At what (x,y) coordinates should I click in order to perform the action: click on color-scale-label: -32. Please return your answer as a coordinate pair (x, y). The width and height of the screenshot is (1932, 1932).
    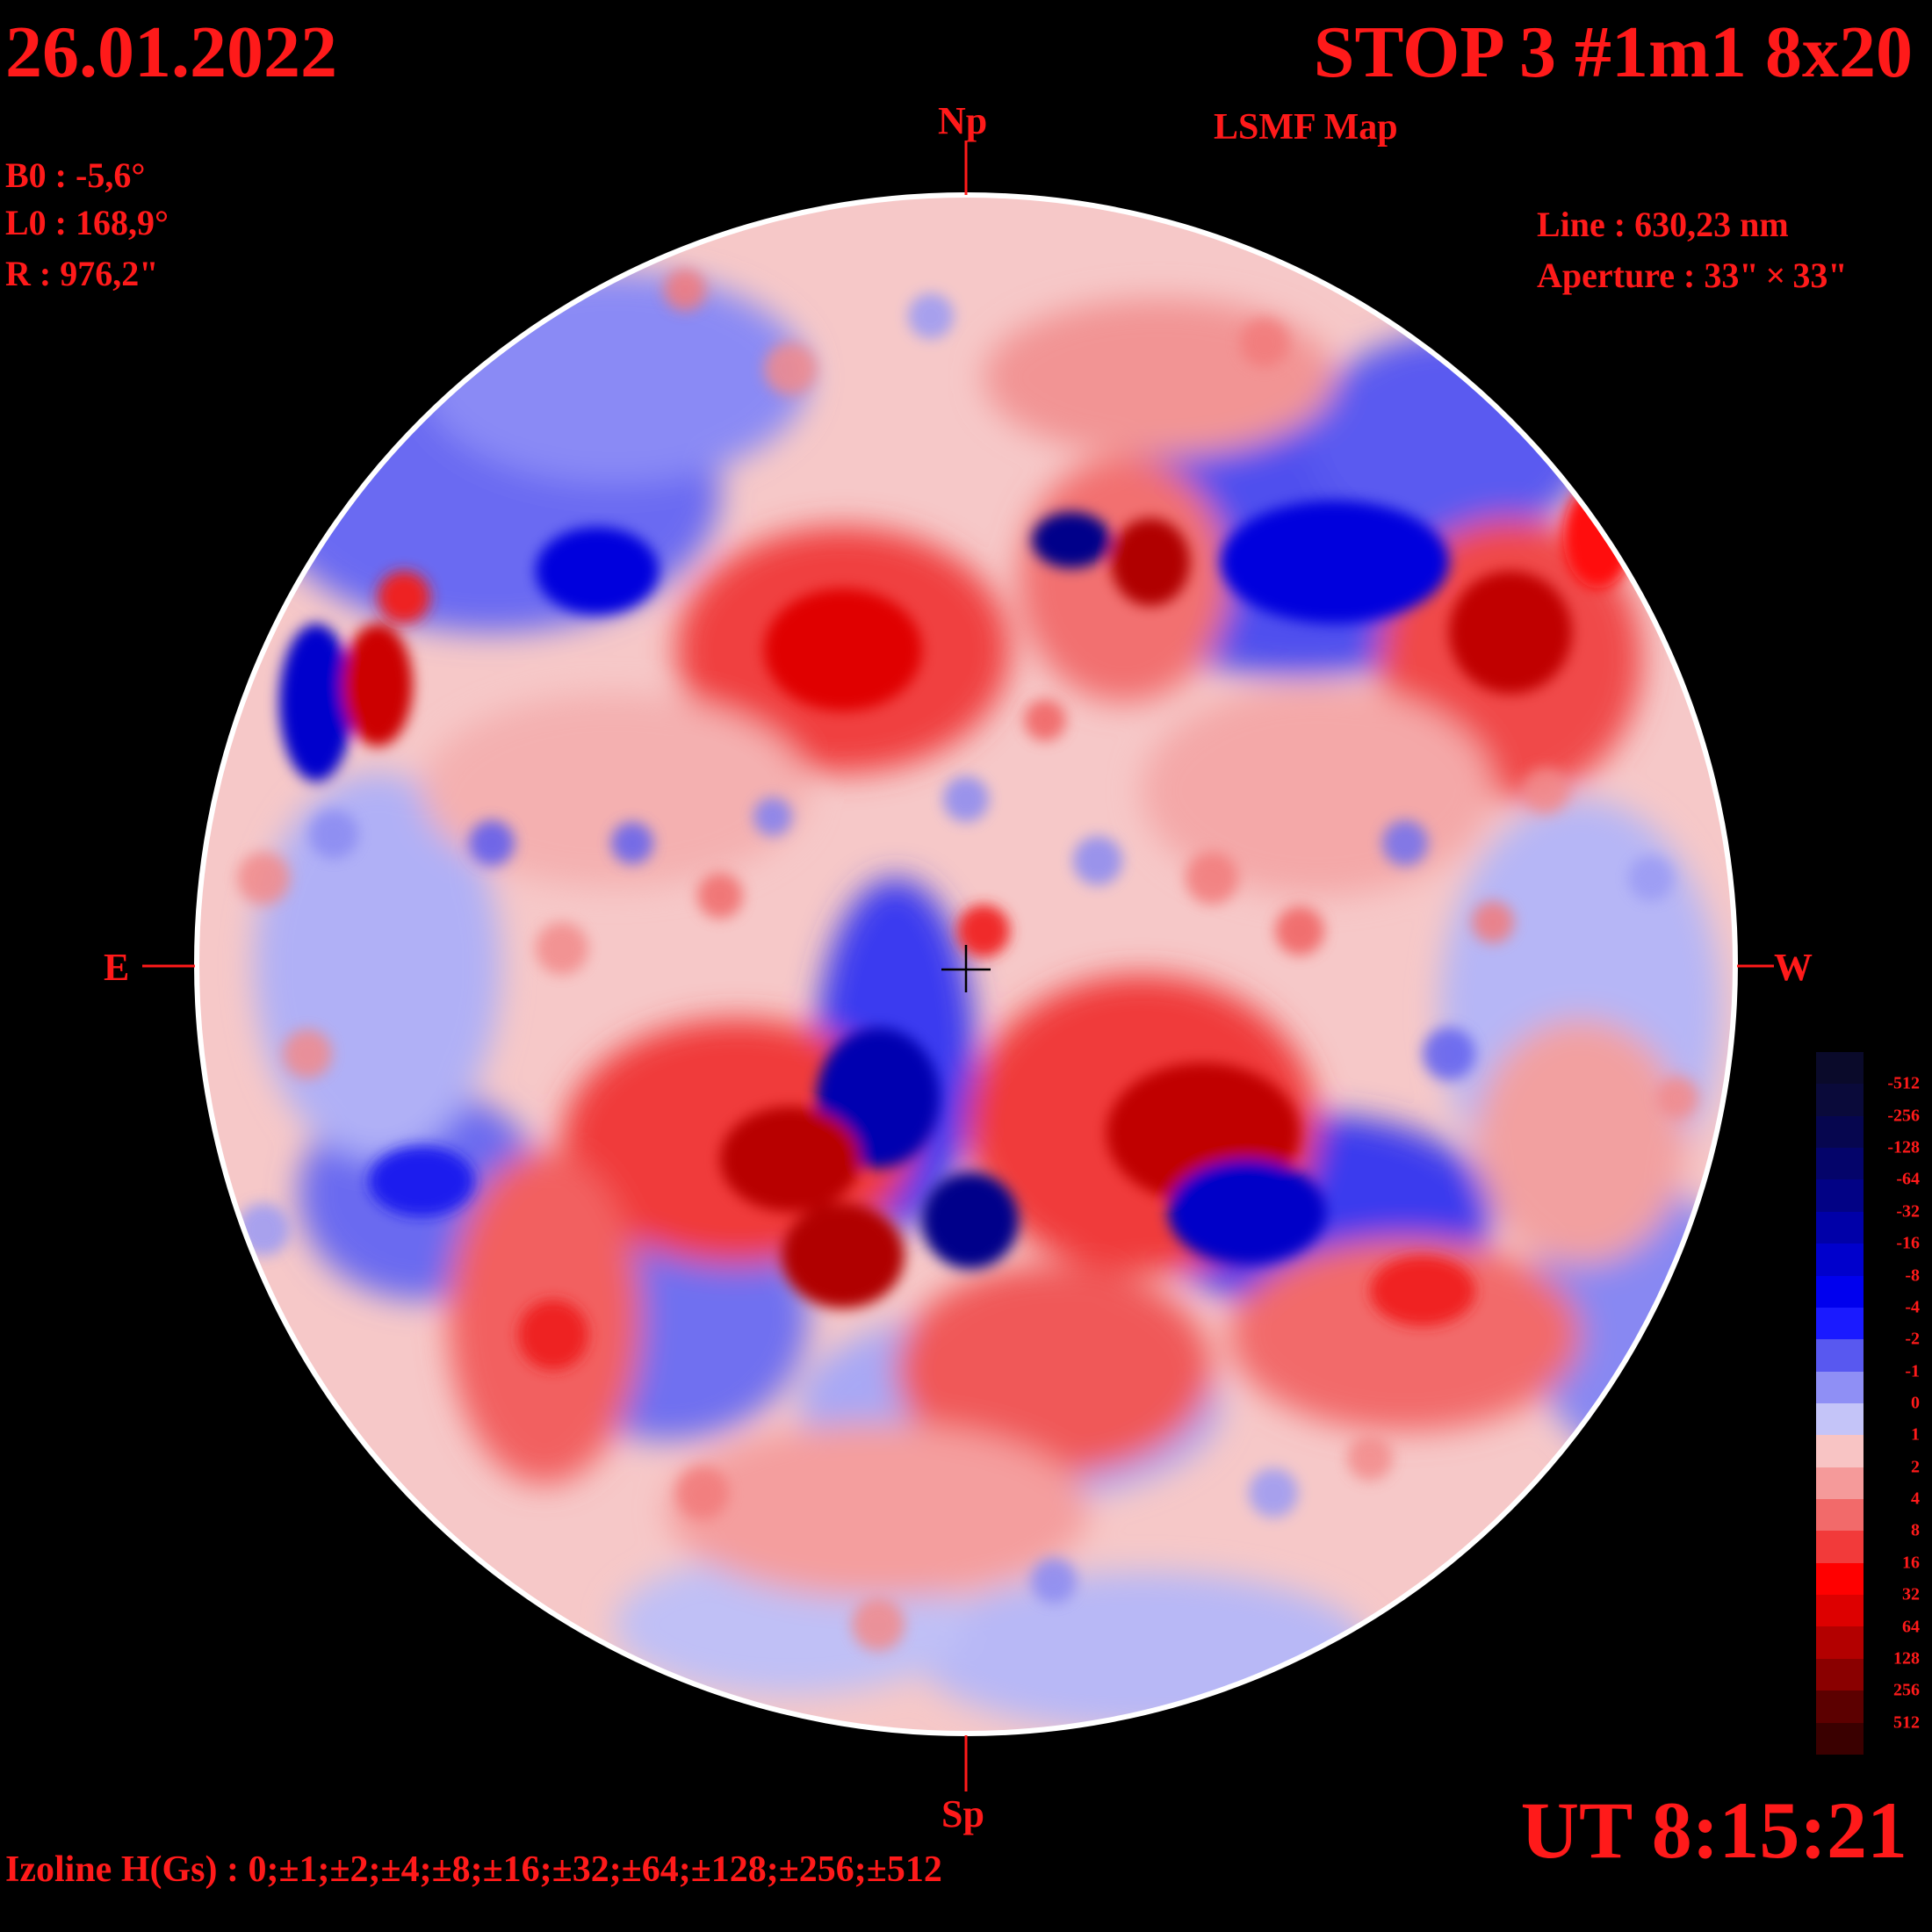
    Looking at the image, I should click on (1908, 1211).